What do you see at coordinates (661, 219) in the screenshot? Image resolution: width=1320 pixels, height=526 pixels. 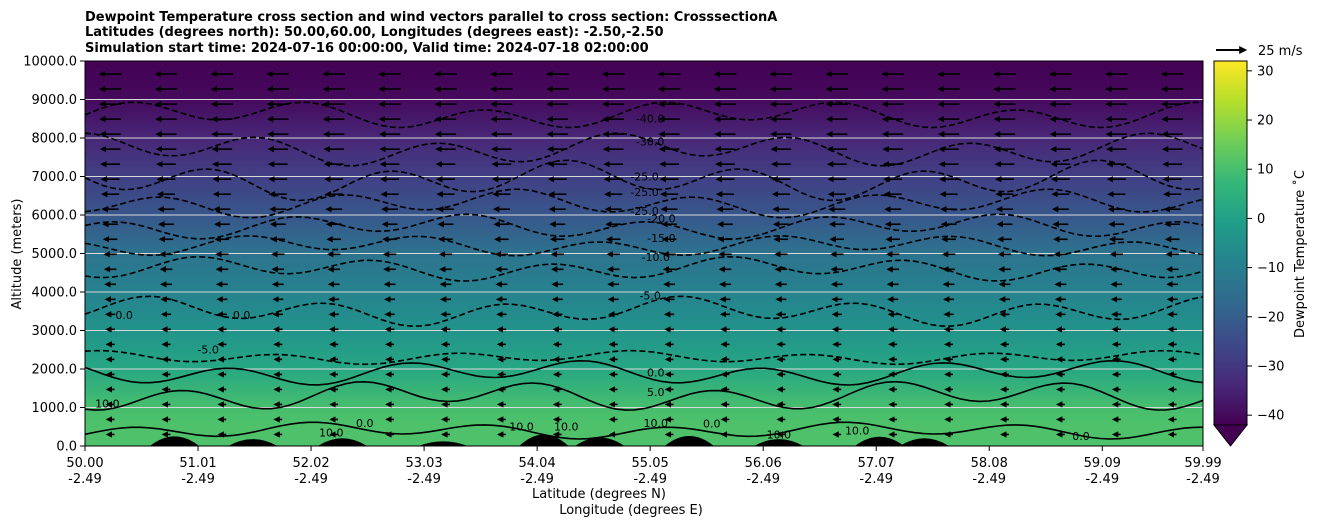 I see `contour-label: -20.0` at bounding box center [661, 219].